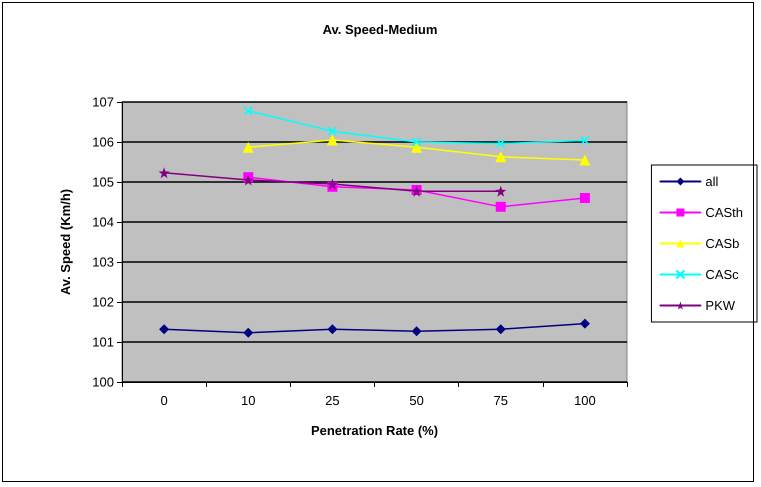  I want to click on x-tick-label: 10, so click(248, 400).